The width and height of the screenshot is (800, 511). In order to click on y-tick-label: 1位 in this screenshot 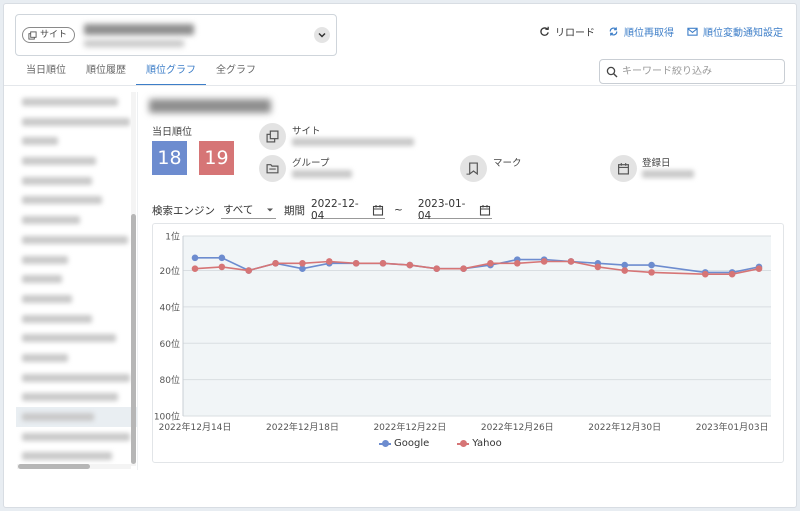, I will do `click(172, 237)`.